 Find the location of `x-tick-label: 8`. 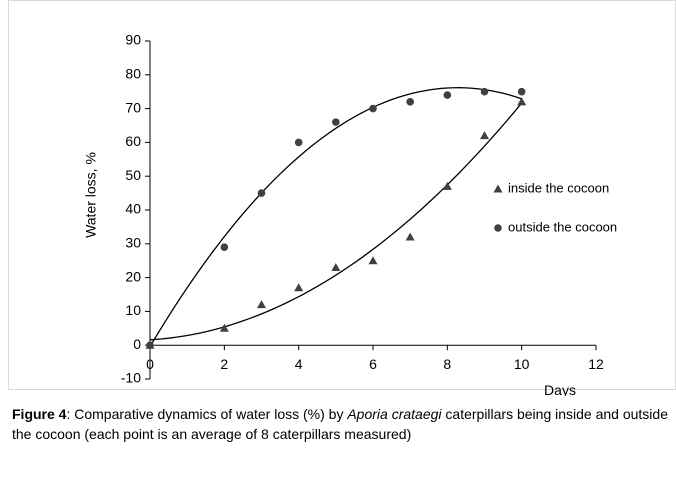

x-tick-label: 8 is located at coordinates (447, 364).